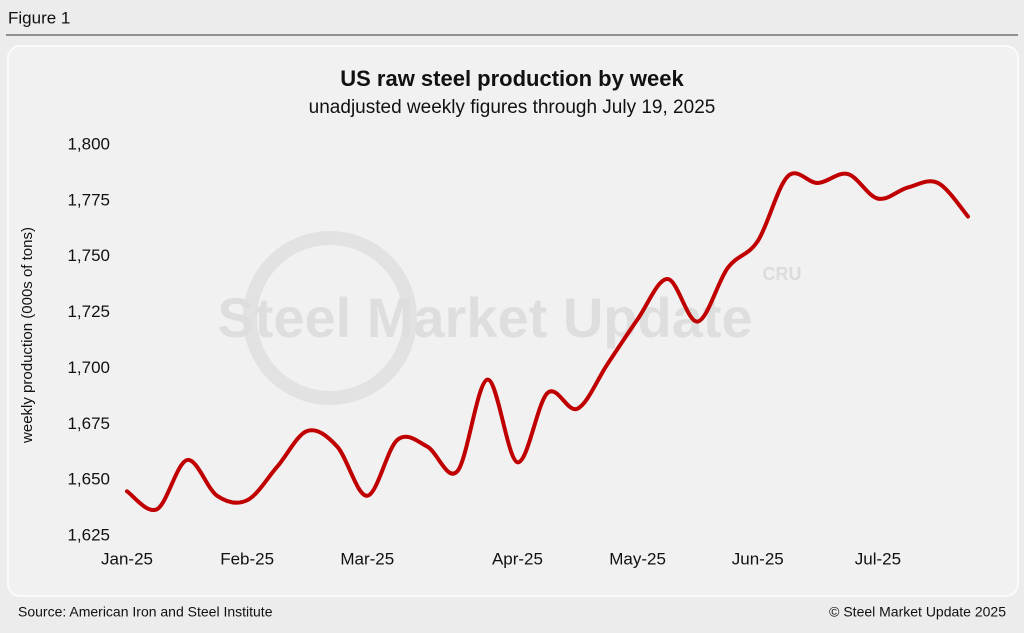 This screenshot has height=633, width=1024. Describe the element at coordinates (878, 558) in the screenshot. I see `x-tick-label: Jul-25` at that location.